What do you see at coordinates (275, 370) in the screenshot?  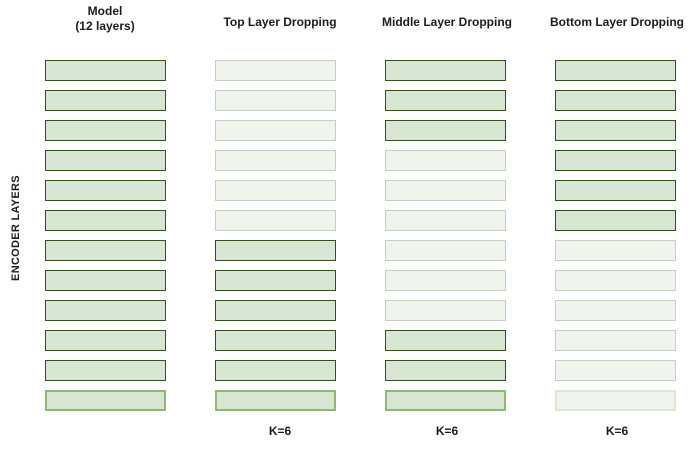 I see `layer-rect-top-layer-dropping-11-kept` at bounding box center [275, 370].